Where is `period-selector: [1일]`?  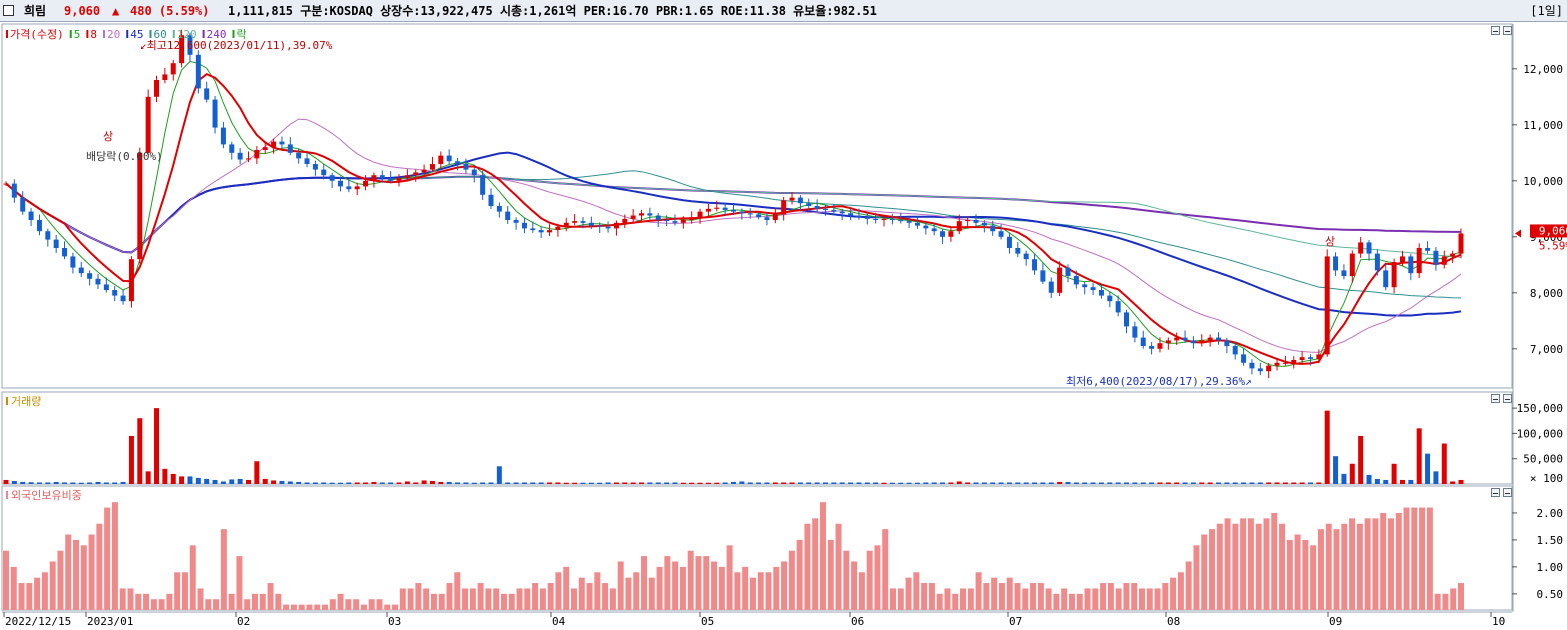 period-selector: [1일] is located at coordinates (1546, 11).